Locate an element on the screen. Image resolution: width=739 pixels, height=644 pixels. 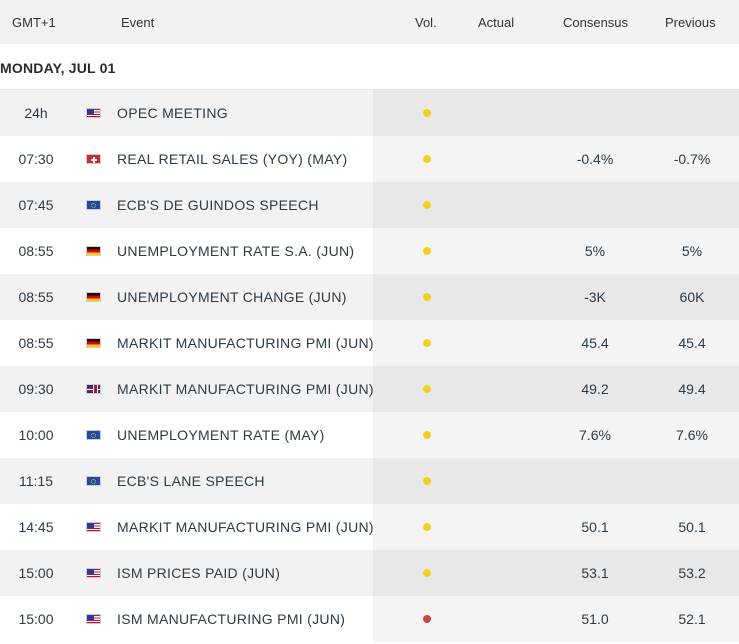
previous-value: 50.1 is located at coordinates (692, 527).